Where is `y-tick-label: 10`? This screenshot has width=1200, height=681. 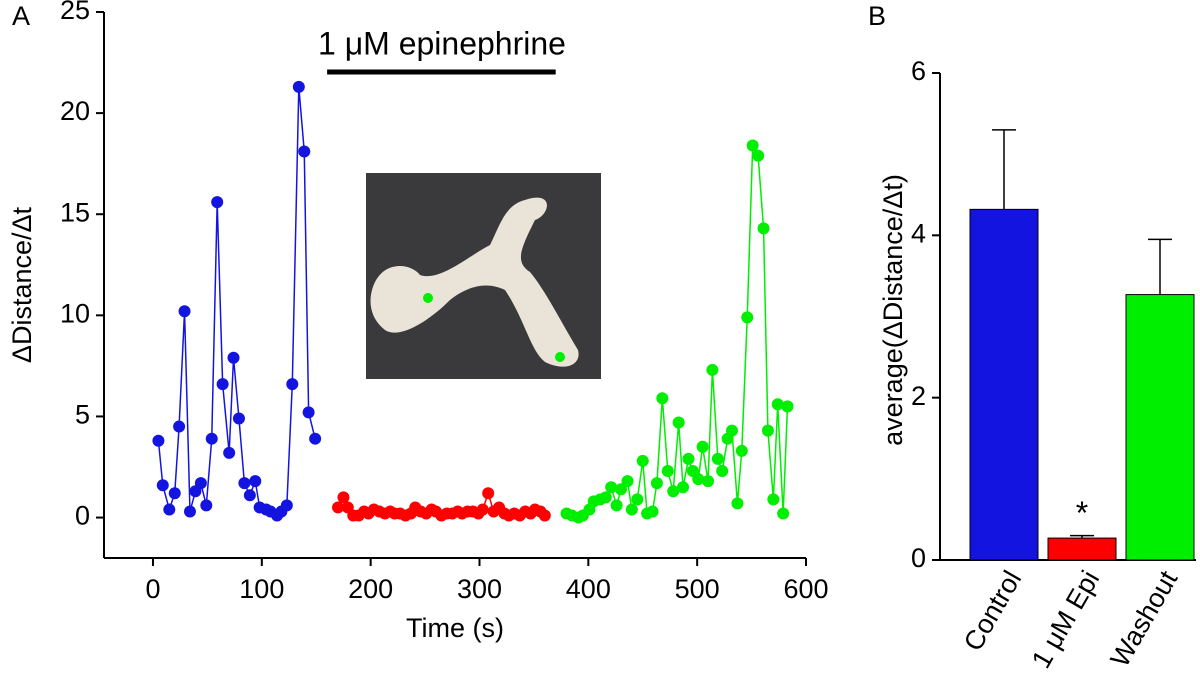 y-tick-label: 10 is located at coordinates (75, 313).